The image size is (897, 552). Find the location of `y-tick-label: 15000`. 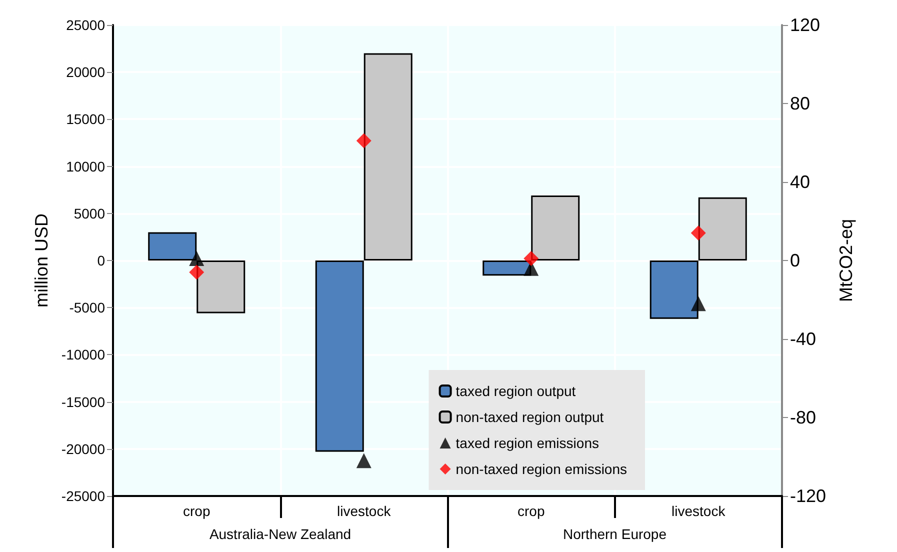

y-tick-label: 15000 is located at coordinates (86, 119).